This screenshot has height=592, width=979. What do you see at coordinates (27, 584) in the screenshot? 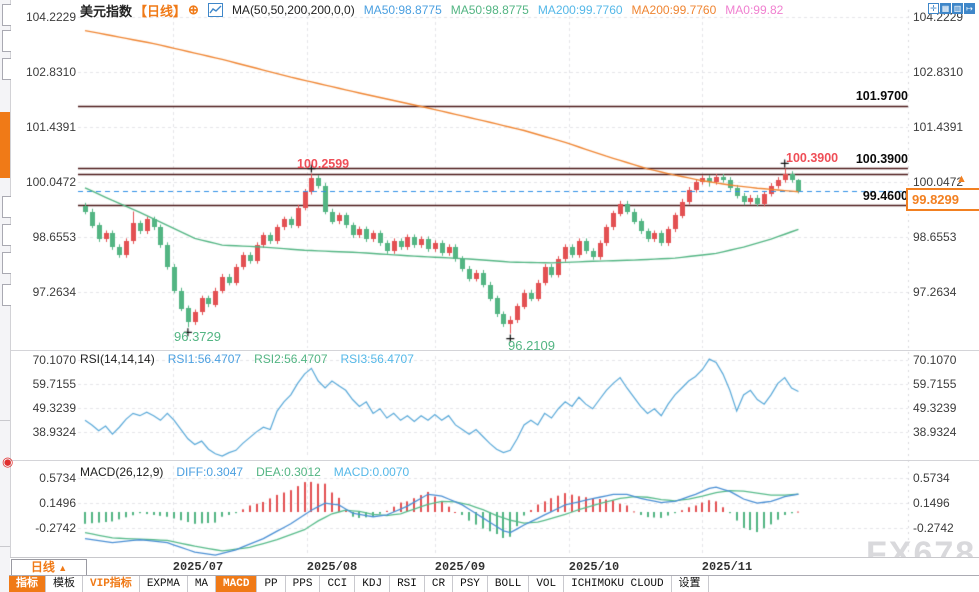
I see `tab-indicators: 指标` at bounding box center [27, 584].